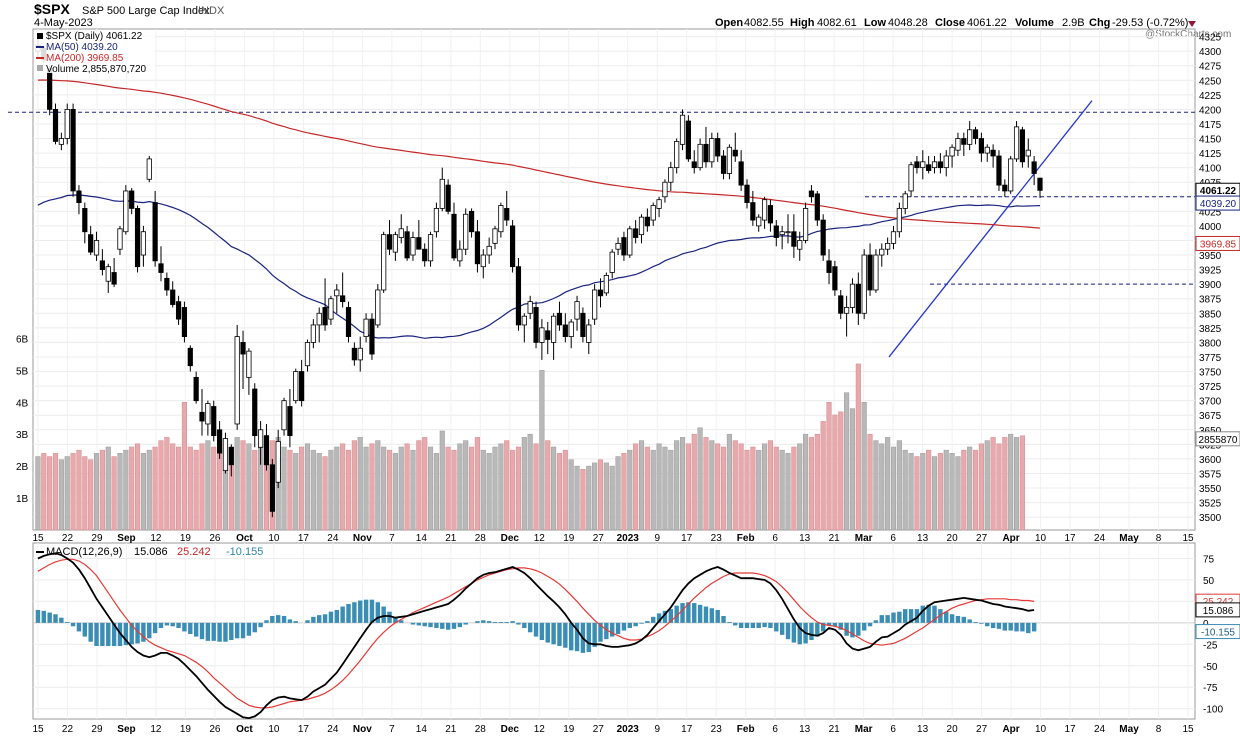 This screenshot has width=1240, height=737. What do you see at coordinates (1218, 633) in the screenshot?
I see `hist-tag: -10.155` at bounding box center [1218, 633].